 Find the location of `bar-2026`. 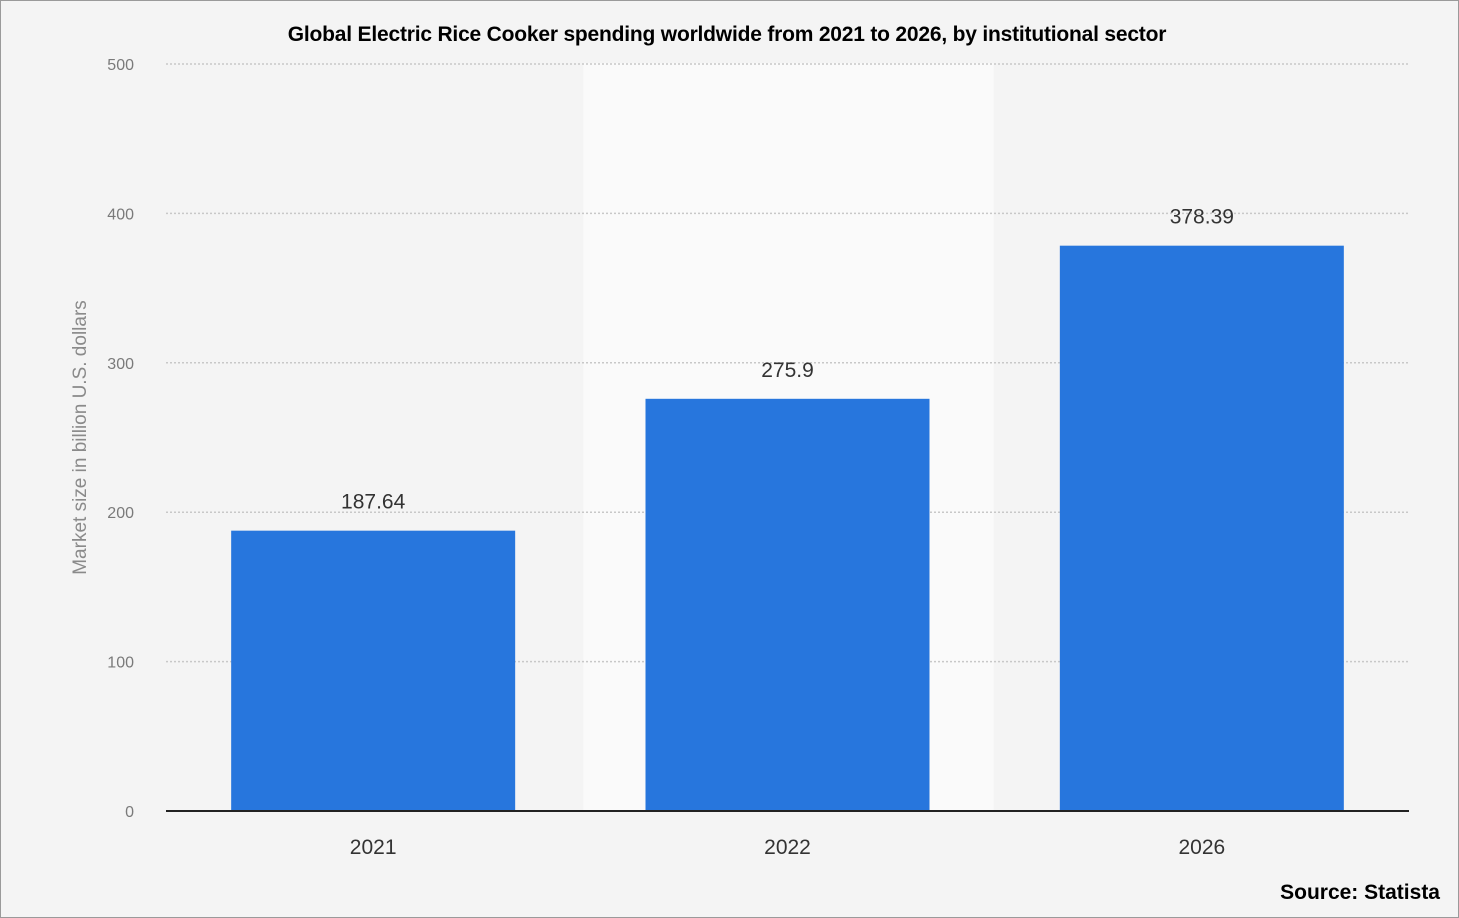

bar-2026 is located at coordinates (1201, 528).